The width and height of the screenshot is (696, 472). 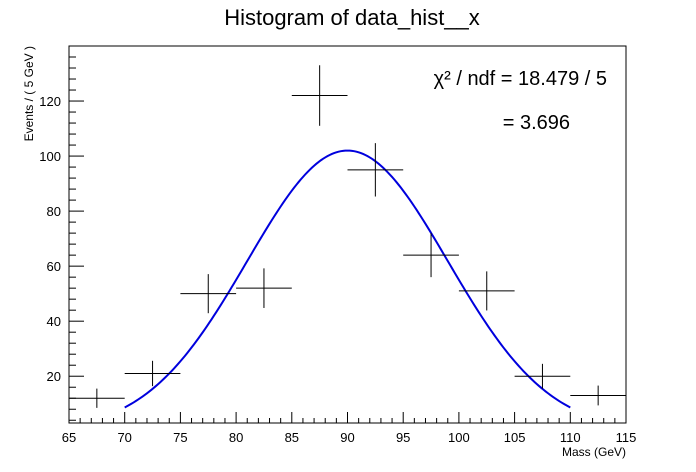 I want to click on x-axis: 65 70 75 80 85 90 95 100 105 110 115, so click(x=349, y=428).